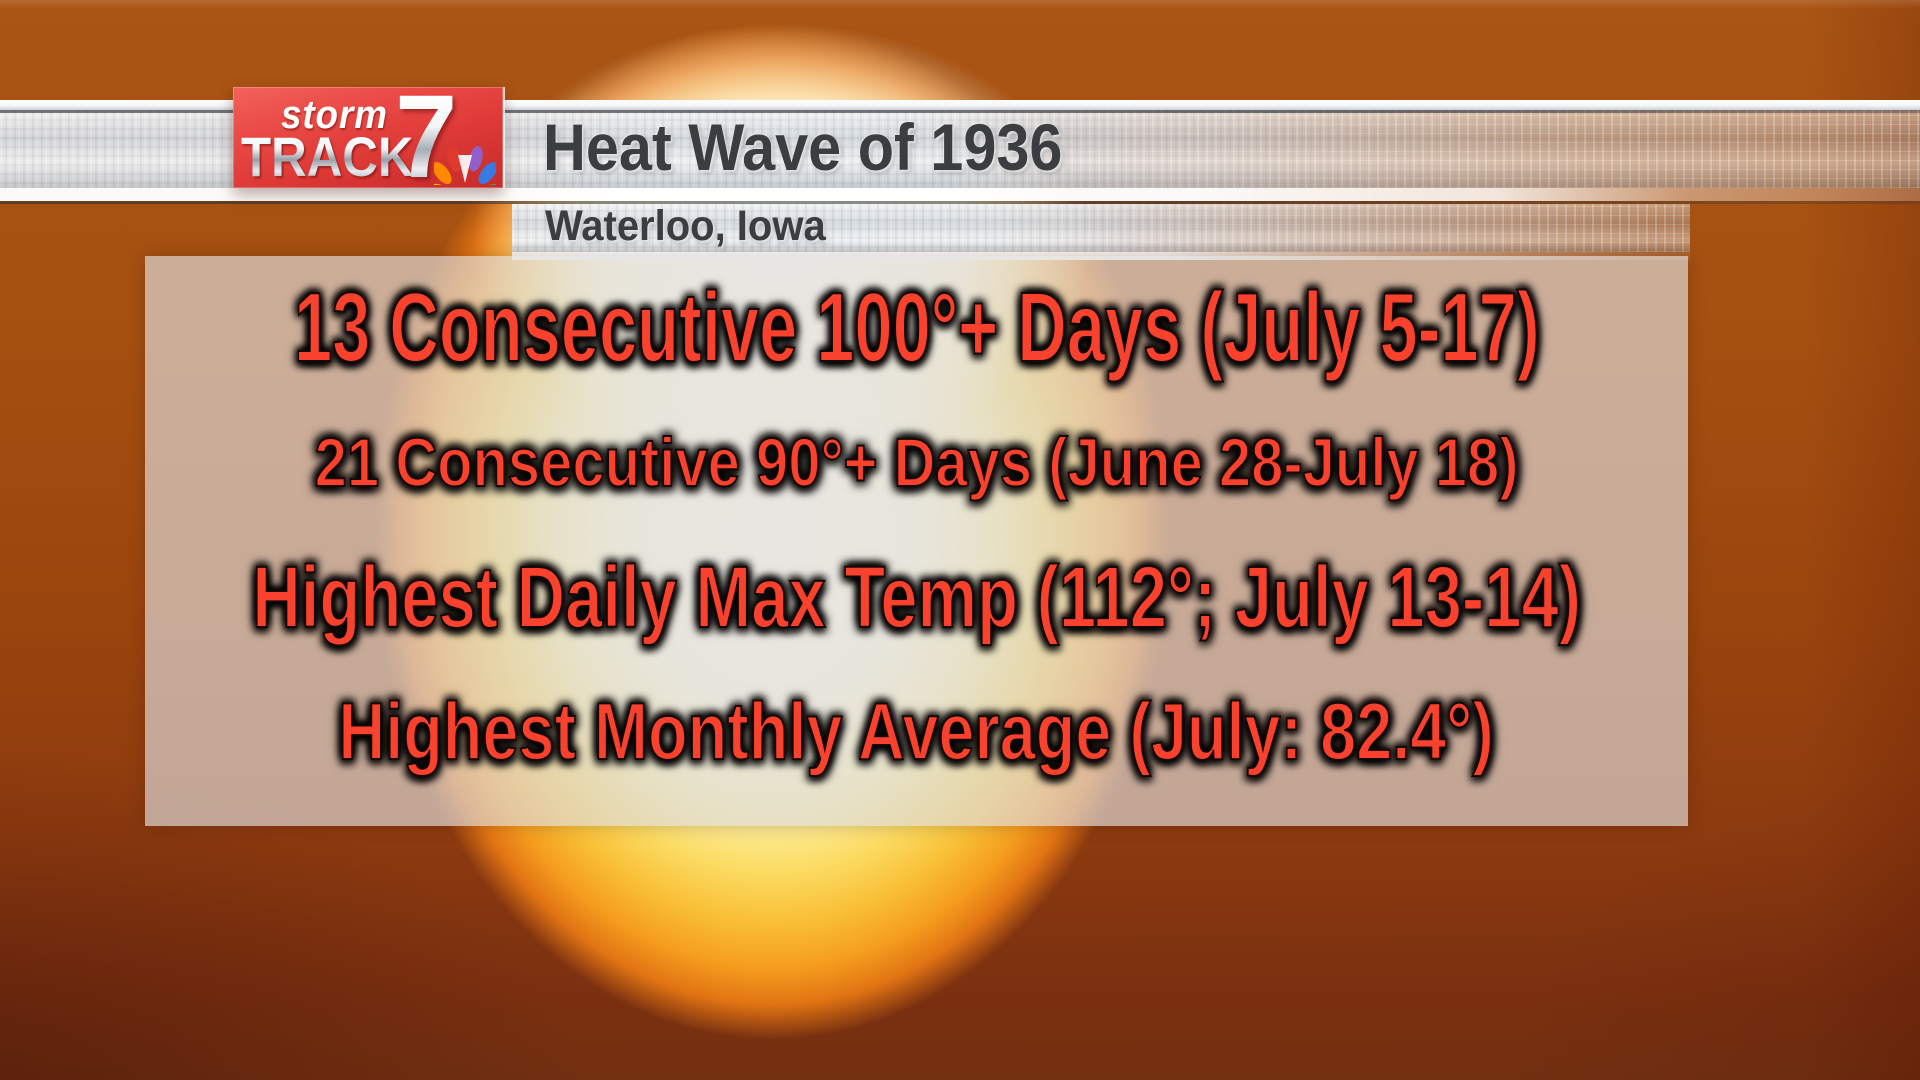 The width and height of the screenshot is (1920, 1080). Describe the element at coordinates (960, 105) in the screenshot. I see `header-banner-top-edge` at that location.